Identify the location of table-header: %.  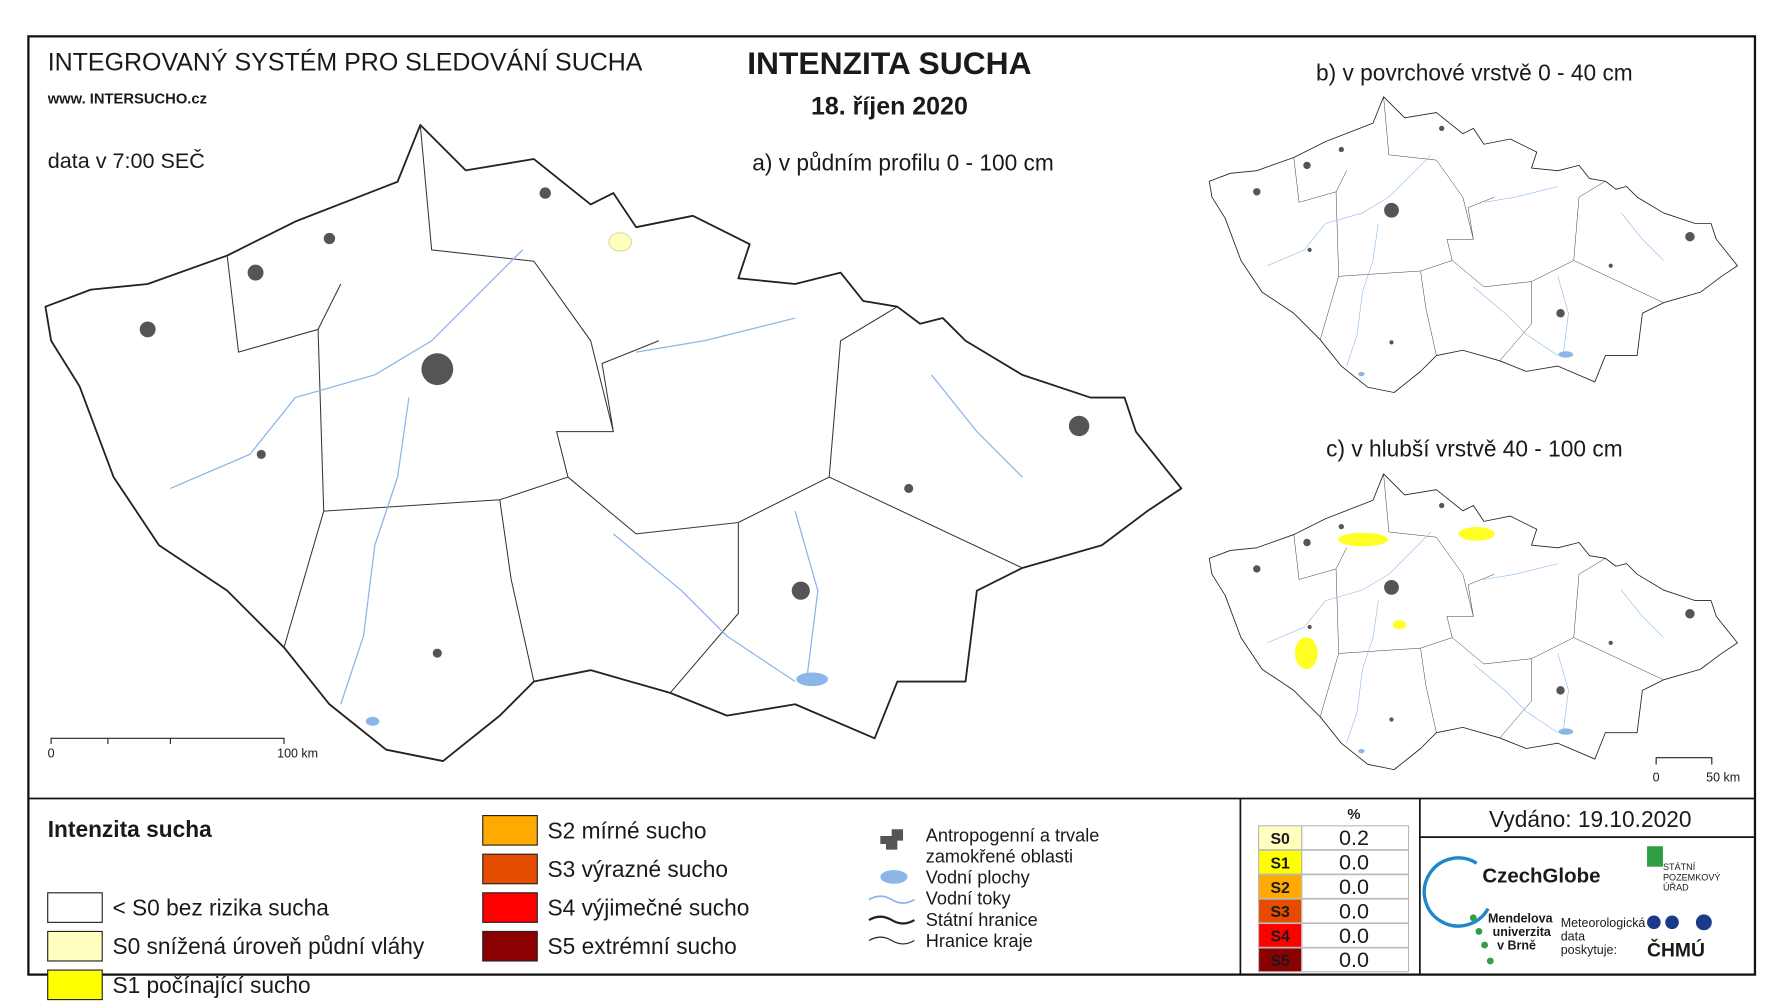
(1353, 815).